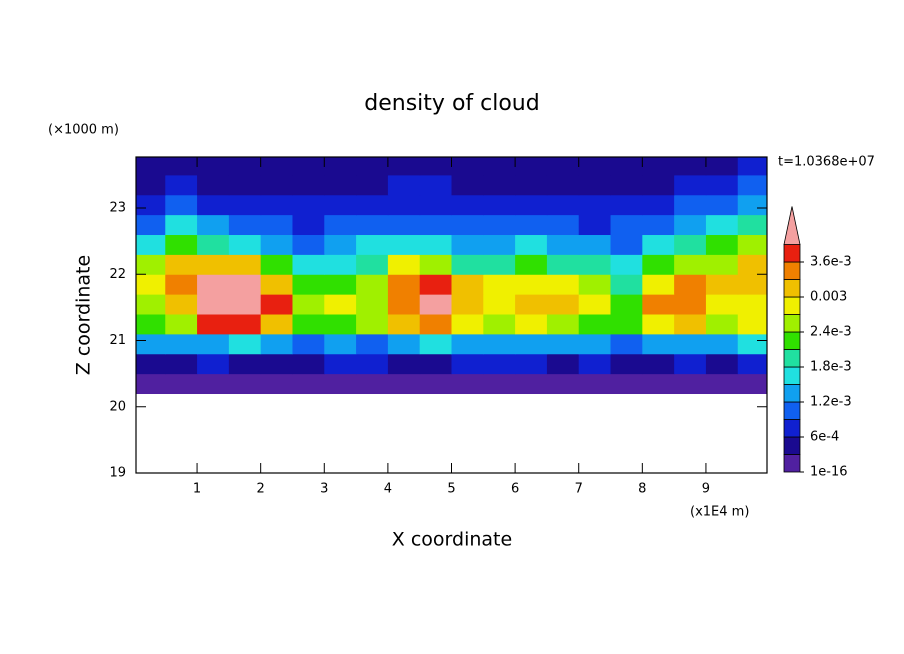 This screenshot has width=904, height=654. What do you see at coordinates (642, 489) in the screenshot?
I see `x-tick-label: 8` at bounding box center [642, 489].